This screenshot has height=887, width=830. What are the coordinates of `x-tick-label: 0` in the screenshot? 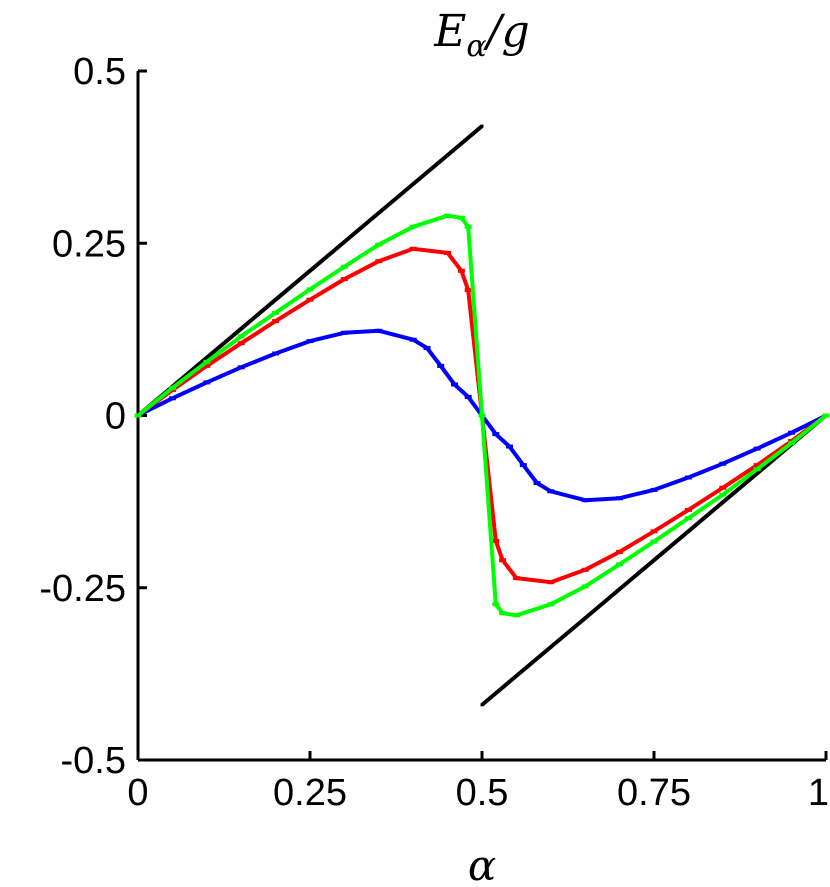 It's located at (137, 793).